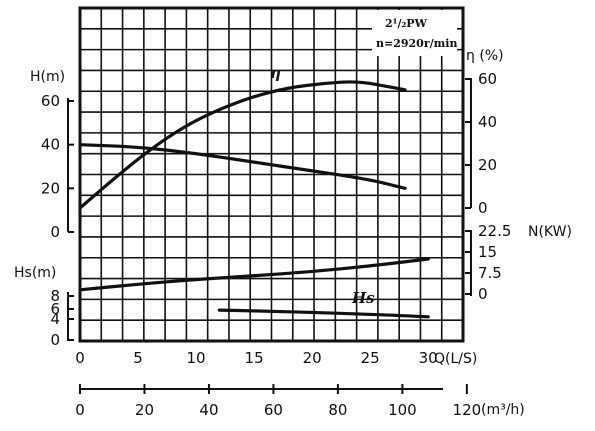 The image size is (595, 431). I want to click on h-tick-label: 0, so click(55, 232).